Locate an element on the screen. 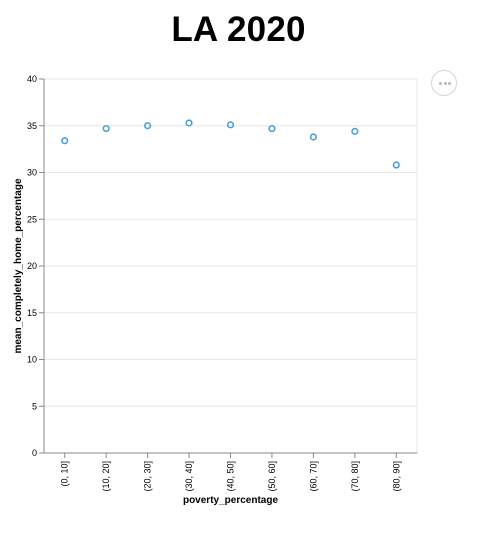 Image resolution: width=477 pixels, height=556 pixels. chart-title: LA 2020 is located at coordinates (238, 29).